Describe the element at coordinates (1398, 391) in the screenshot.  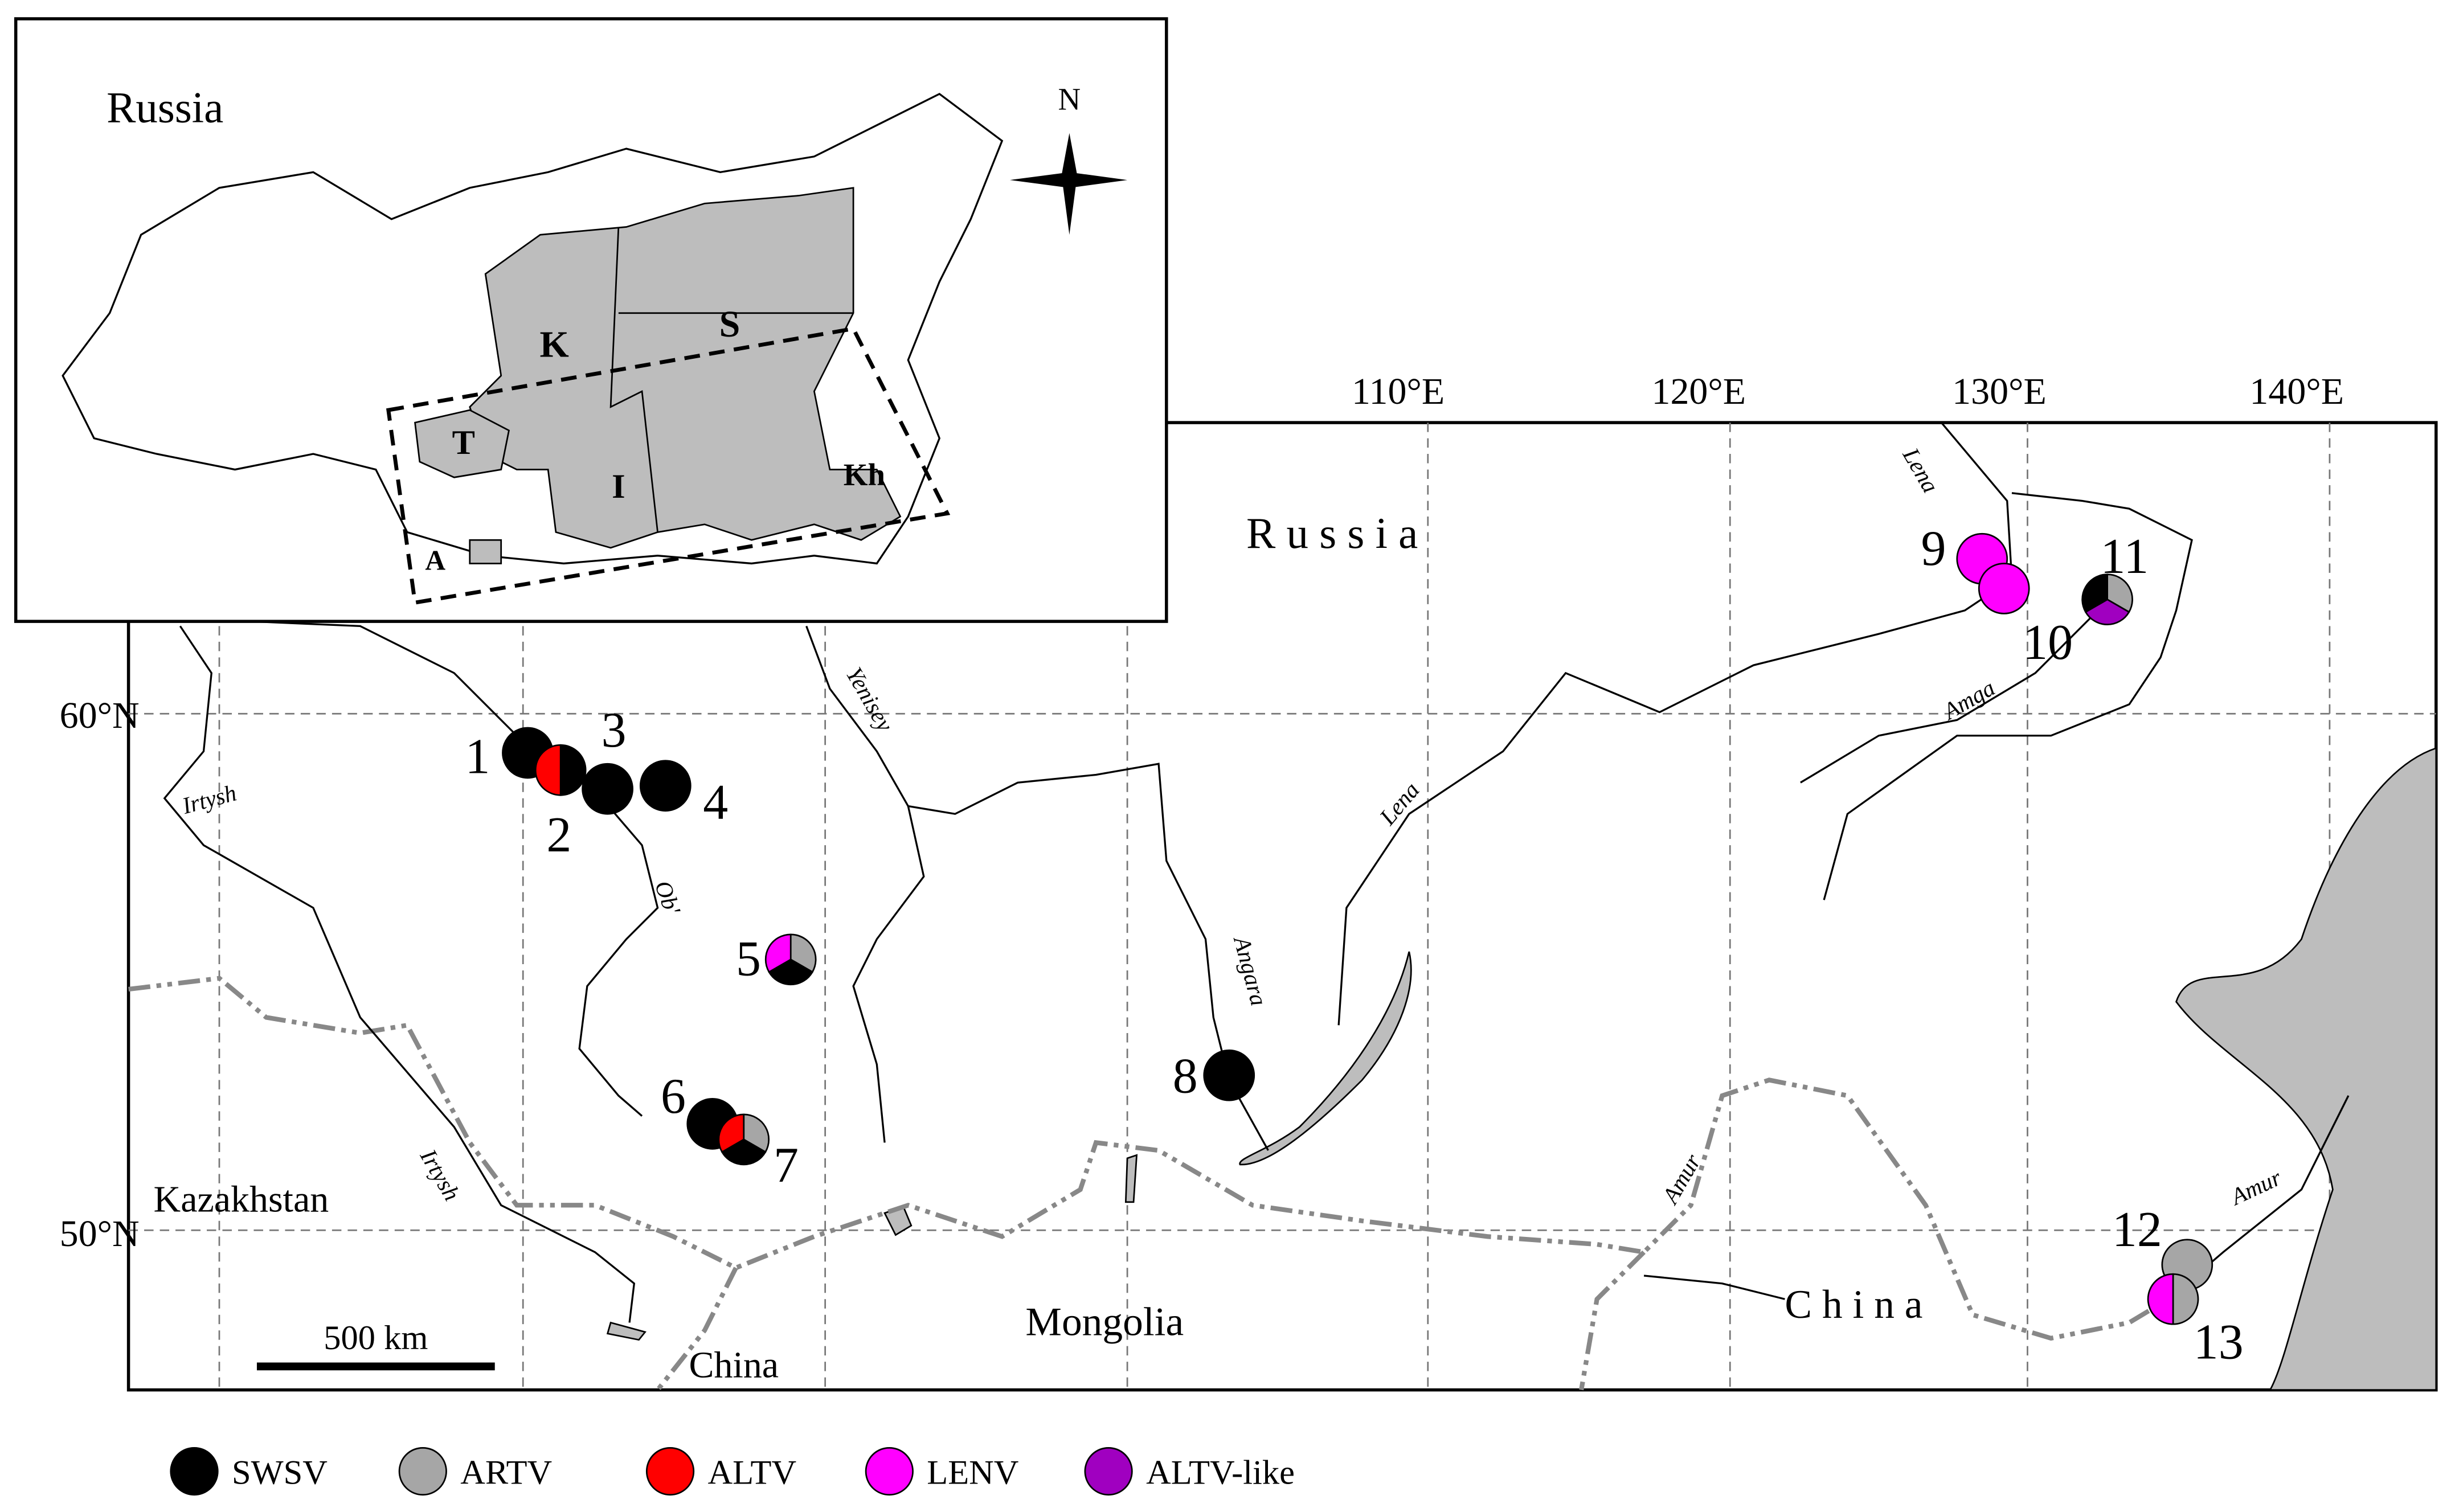
I see `lon-label: 110°E` at that location.